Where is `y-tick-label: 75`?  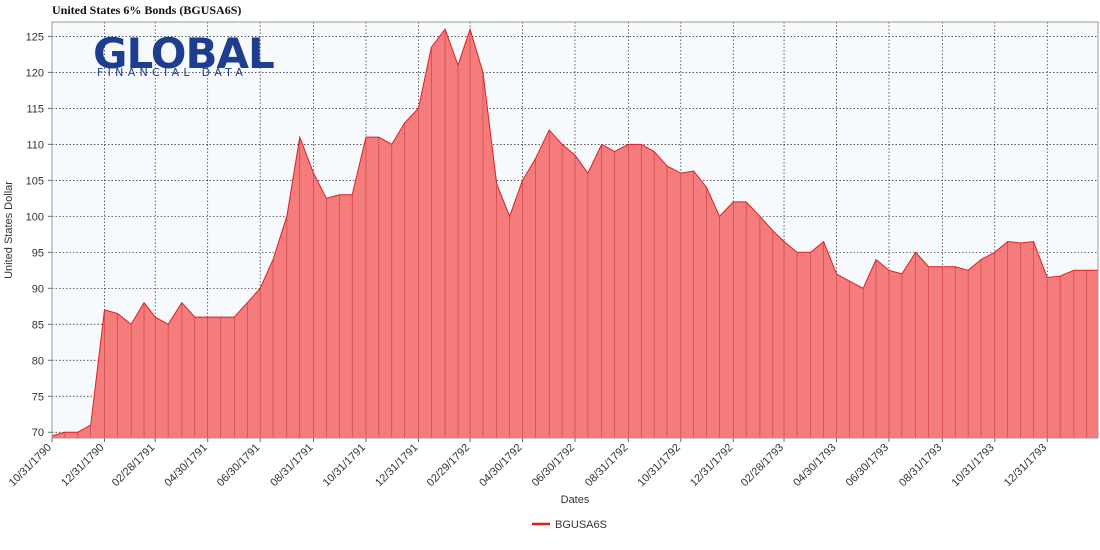 y-tick-label: 75 is located at coordinates (38, 397).